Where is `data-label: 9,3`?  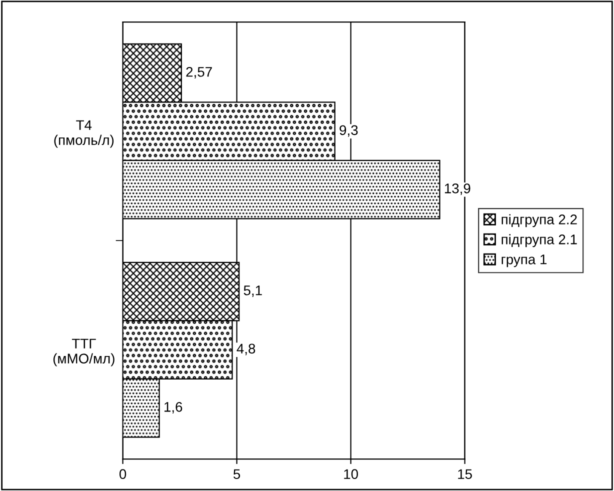
data-label: 9,3 is located at coordinates (349, 131).